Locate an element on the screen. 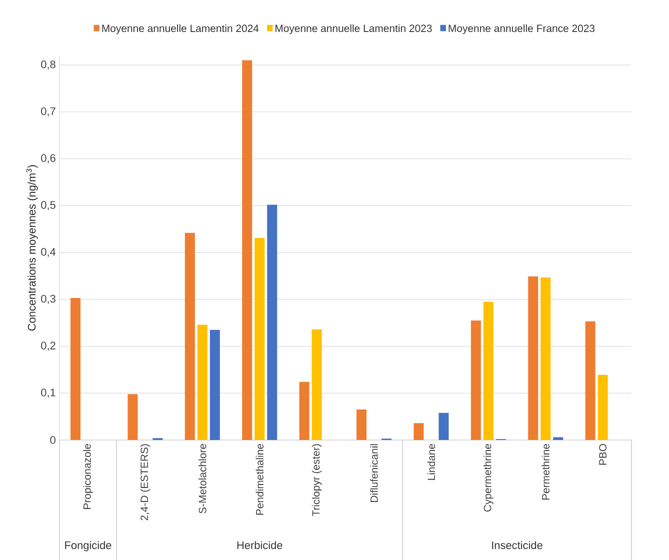  x-tick-label: Pendimethaline is located at coordinates (260, 479).